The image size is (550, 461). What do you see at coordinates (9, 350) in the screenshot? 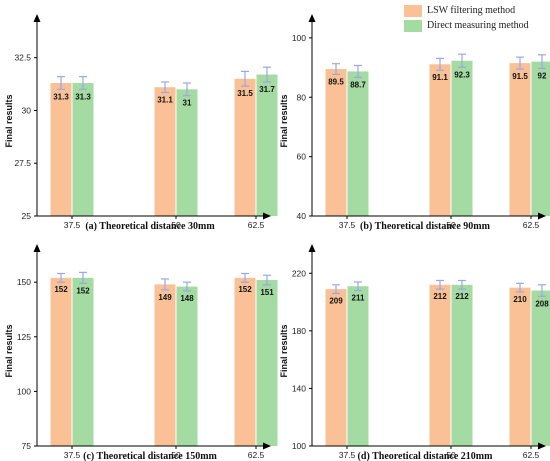
I see `y-axis-title-c: Final results` at bounding box center [9, 350].